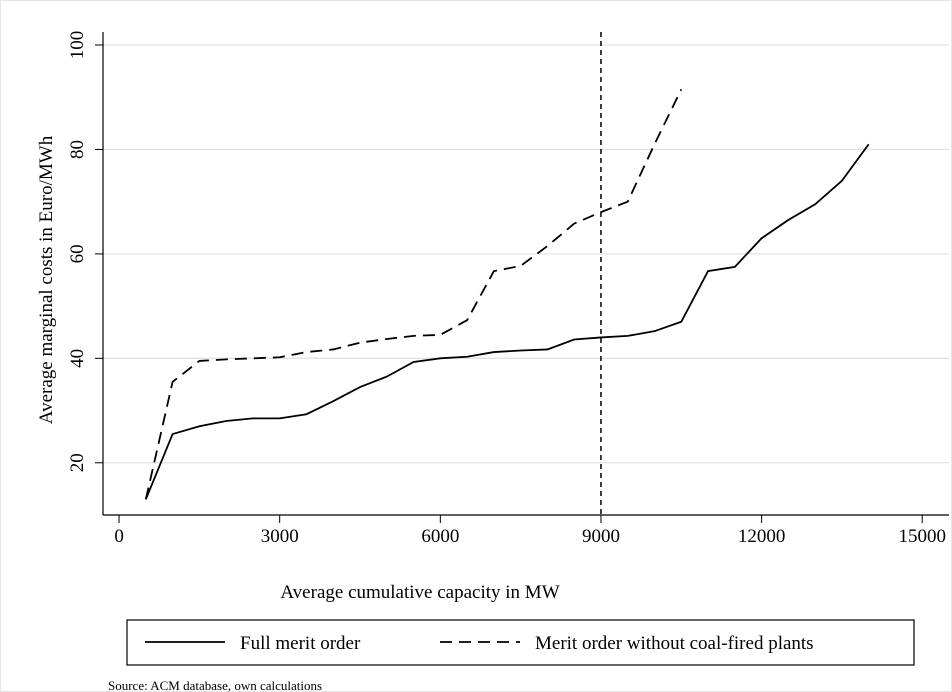 This screenshot has height=692, width=952. Describe the element at coordinates (419, 592) in the screenshot. I see `x-axis-title: Average cumulative capacity in MW` at that location.